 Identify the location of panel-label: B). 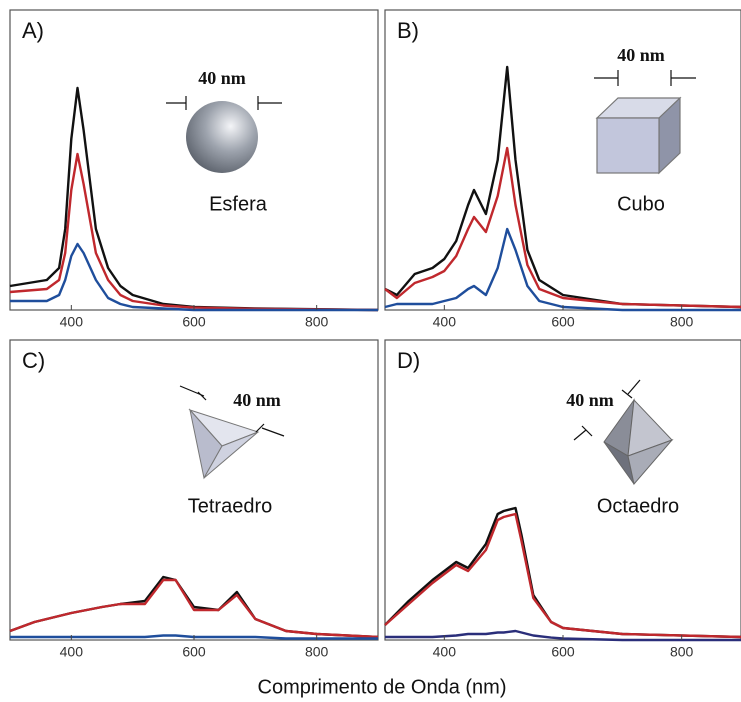
(408, 30).